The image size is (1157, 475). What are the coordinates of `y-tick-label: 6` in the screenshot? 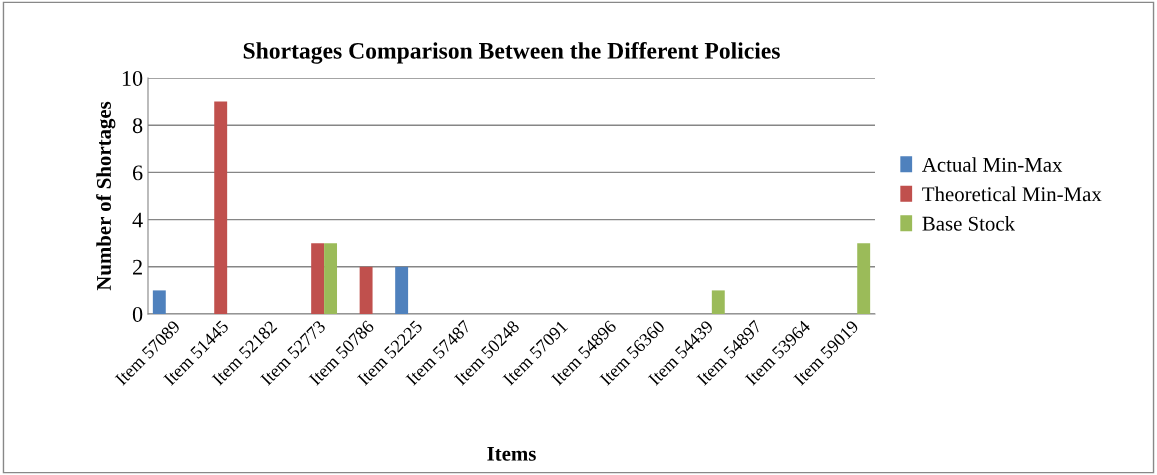 It's located at (137, 173).